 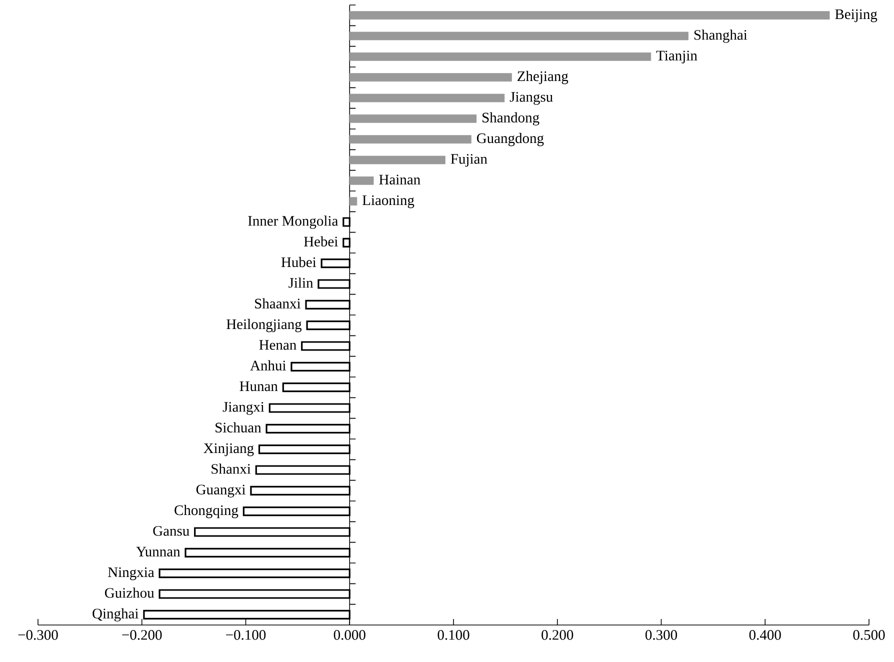 What do you see at coordinates (869, 635) in the screenshot?
I see `x-tick-label: 0.500` at bounding box center [869, 635].